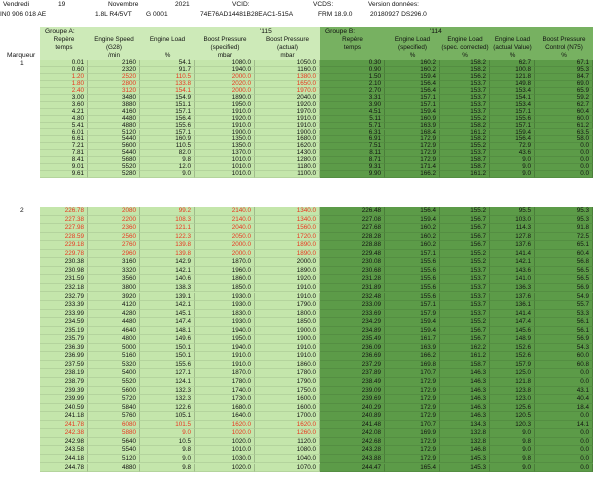 The height and width of the screenshot is (480, 593). Describe the element at coordinates (114, 55) in the screenshot. I see `column-header: /min` at that location.